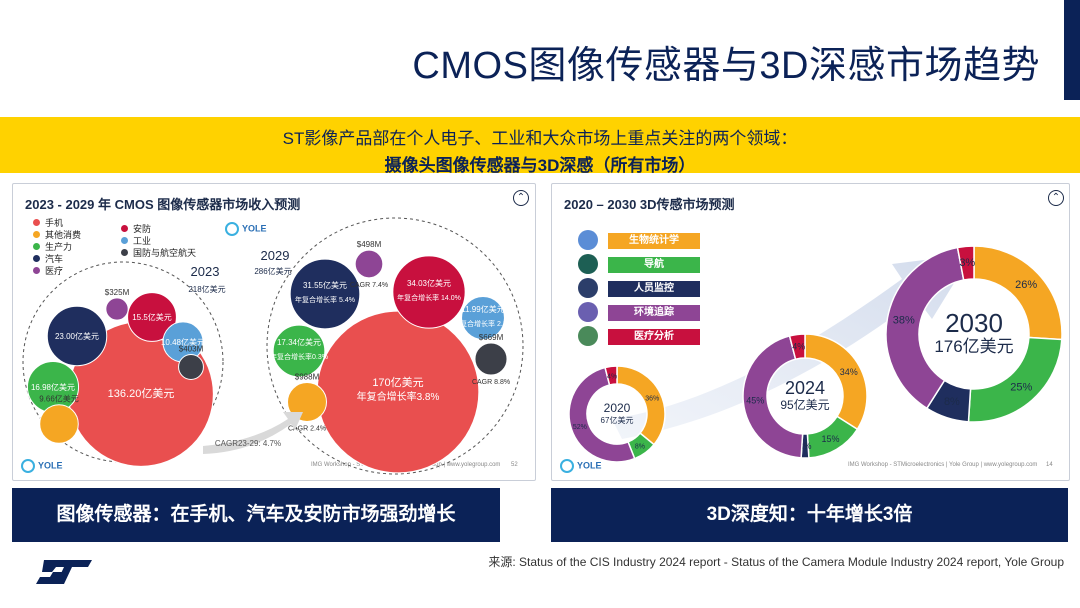  I want to click on banner-line-1: ST影像产品部在个人电子、工业和大众市场上重点关注的两个领域：, so click(540, 138).